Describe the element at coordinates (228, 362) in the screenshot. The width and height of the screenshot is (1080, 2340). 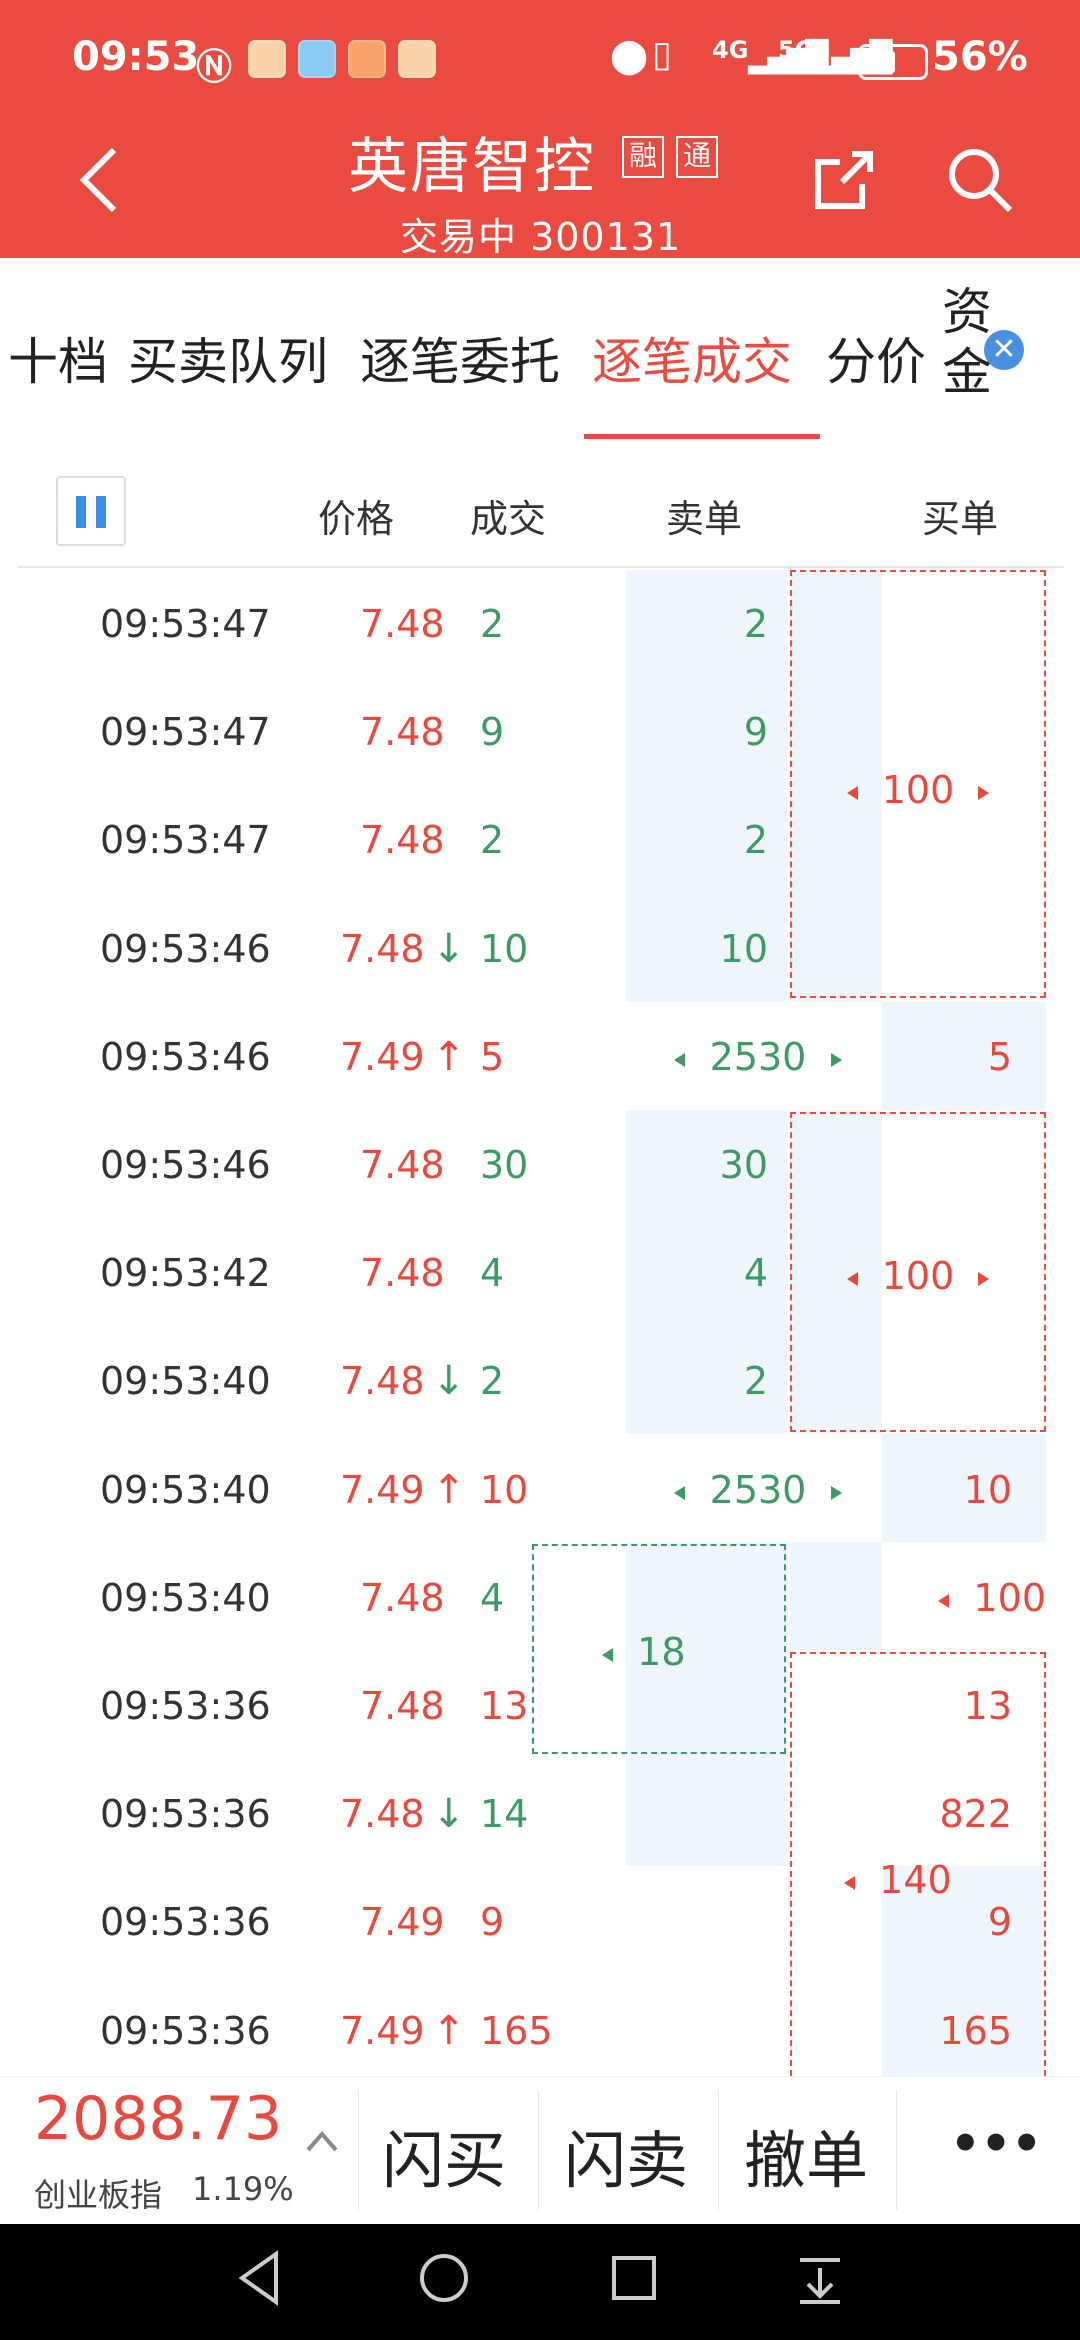
I see `tab-order-queue: 买卖队列` at that location.